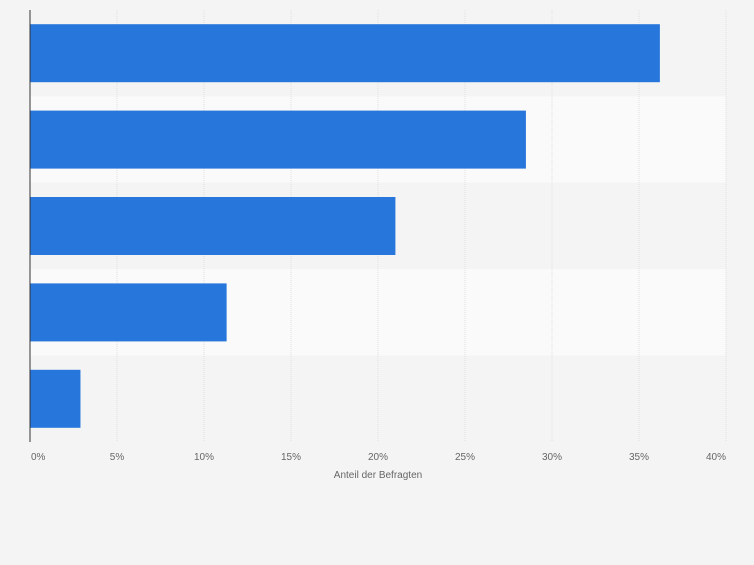 Image resolution: width=754 pixels, height=565 pixels. Describe the element at coordinates (465, 457) in the screenshot. I see `x-tick-label: 25%` at that location.